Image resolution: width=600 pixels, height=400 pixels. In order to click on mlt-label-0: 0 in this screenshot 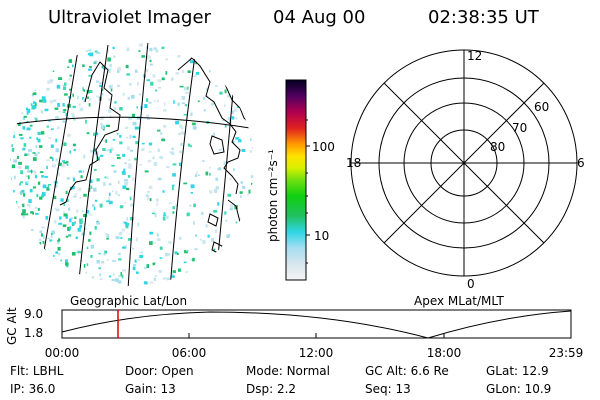, I will do `click(471, 284)`.